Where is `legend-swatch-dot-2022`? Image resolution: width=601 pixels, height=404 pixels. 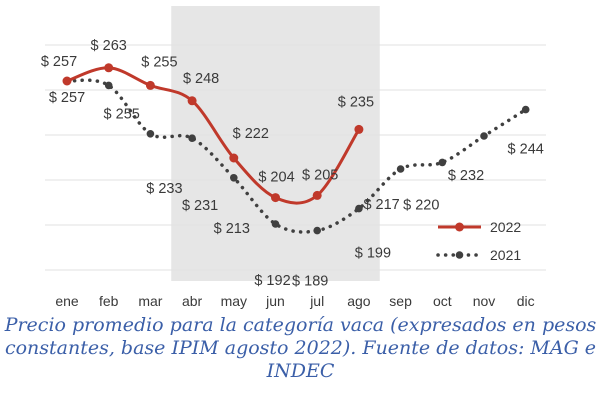
legend-swatch-dot-2022 is located at coordinates (459, 227).